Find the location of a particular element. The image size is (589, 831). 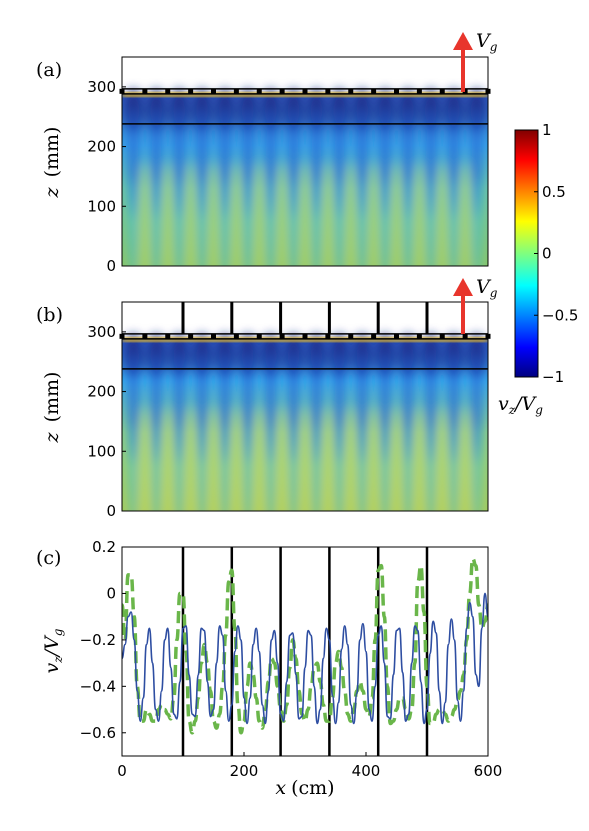

ylabel-a-symbol: z is located at coordinates (52, 192).